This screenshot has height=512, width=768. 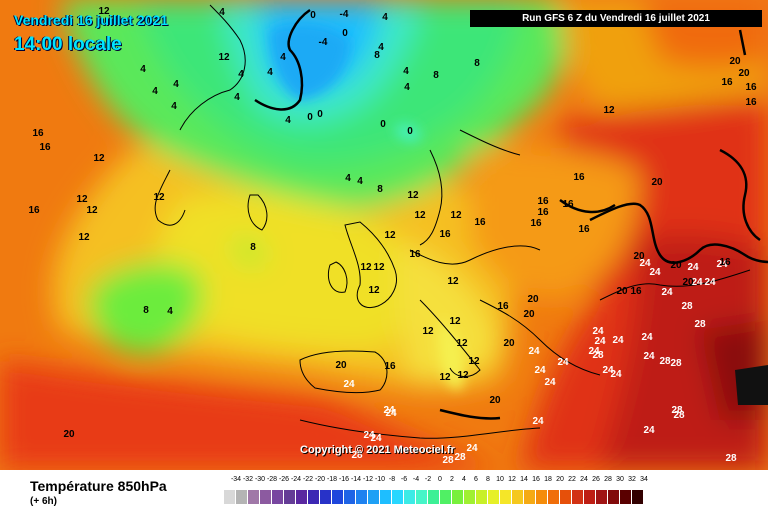 I want to click on scale-tick: -32, so click(x=248, y=479).